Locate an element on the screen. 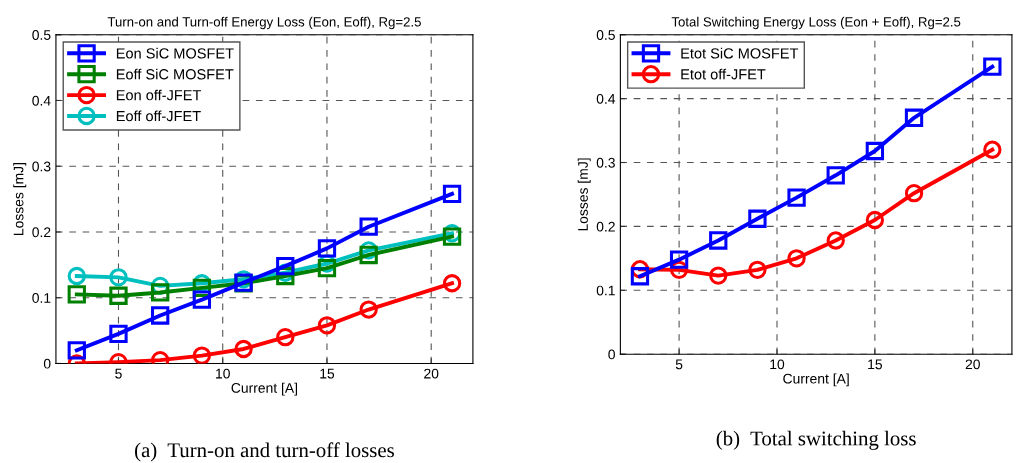  text: (b) Total switching loss is located at coordinates (816, 440).